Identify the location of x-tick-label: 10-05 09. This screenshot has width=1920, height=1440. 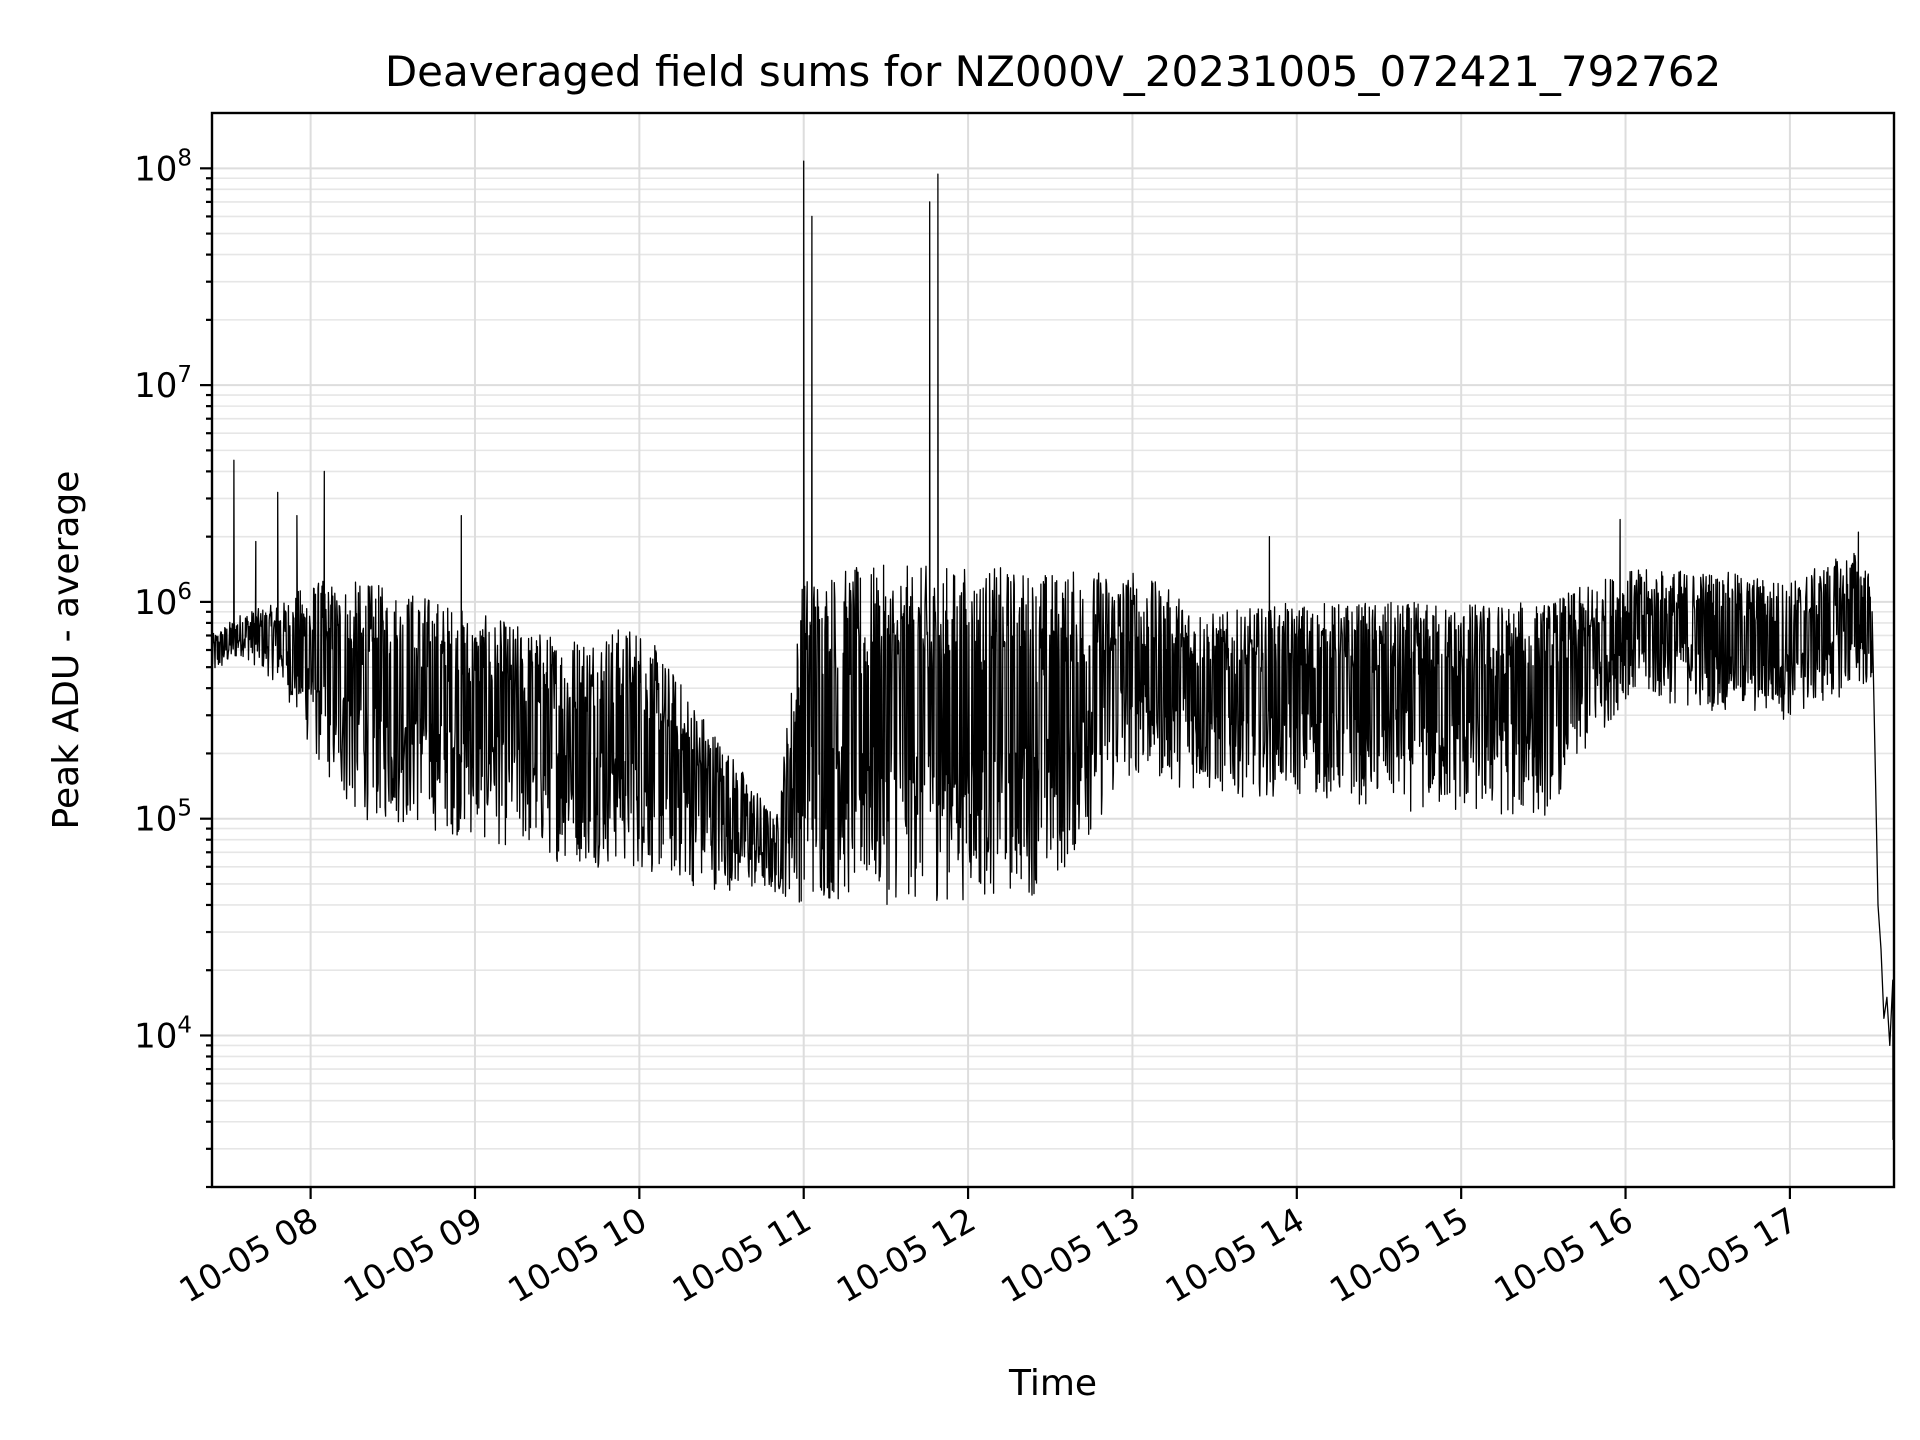
(413, 1255).